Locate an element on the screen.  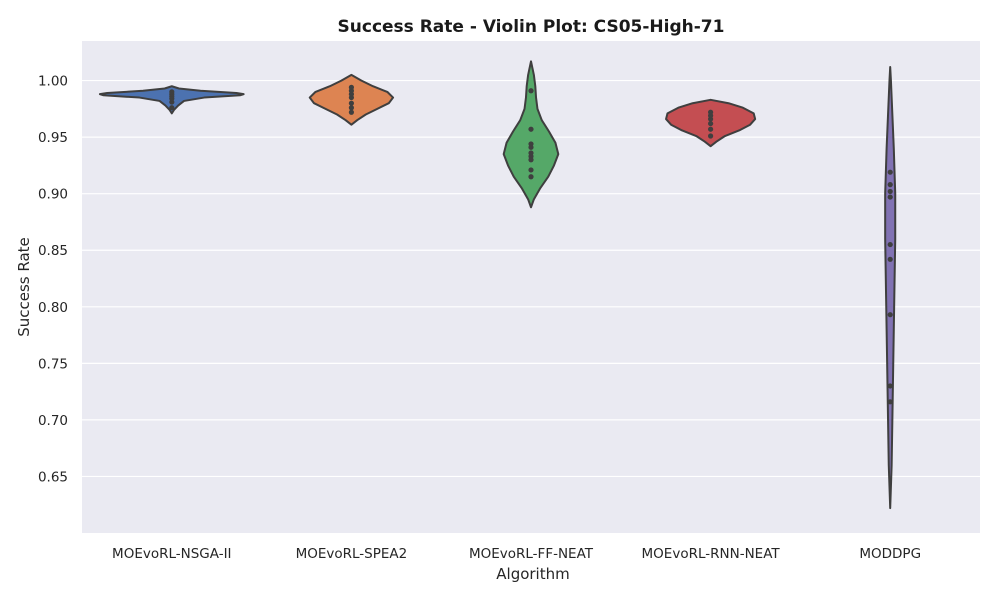
x-tick-label: MODDPG is located at coordinates (890, 554).